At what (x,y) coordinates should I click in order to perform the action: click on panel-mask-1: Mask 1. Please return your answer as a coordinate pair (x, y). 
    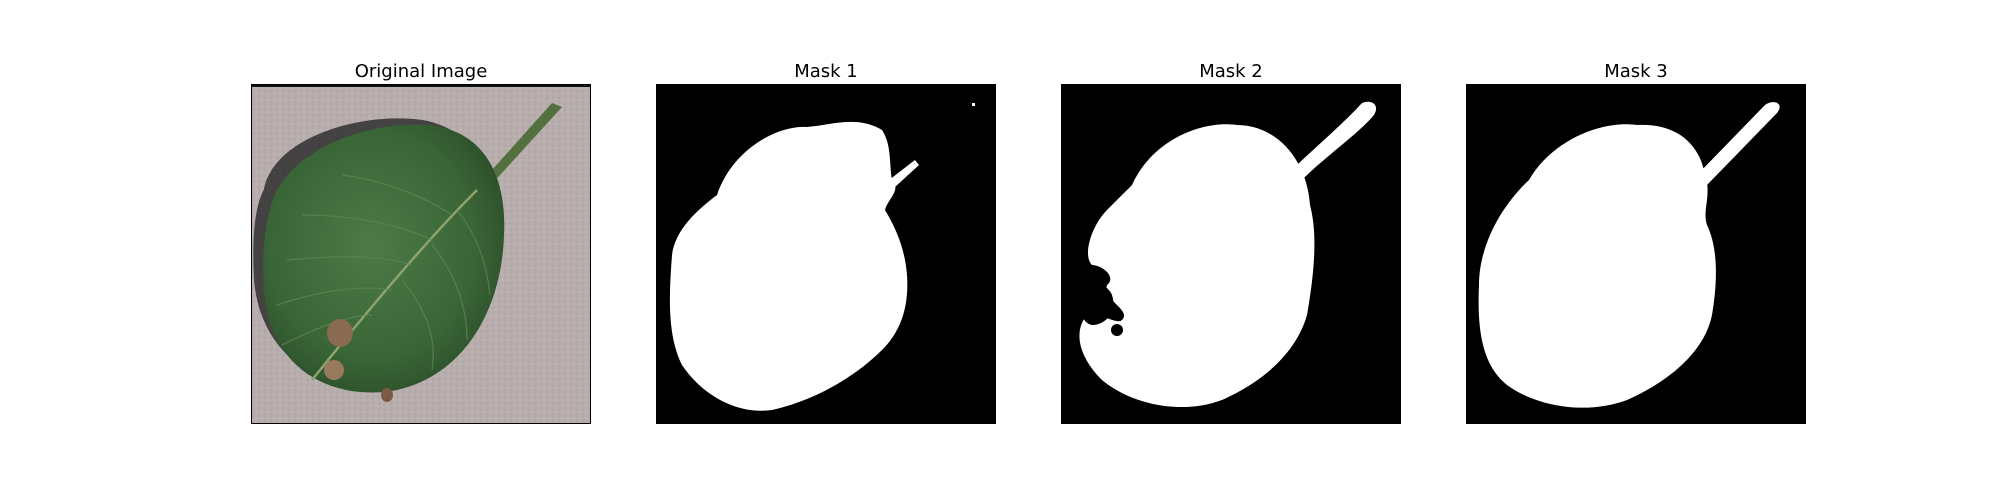
    Looking at the image, I should click on (826, 242).